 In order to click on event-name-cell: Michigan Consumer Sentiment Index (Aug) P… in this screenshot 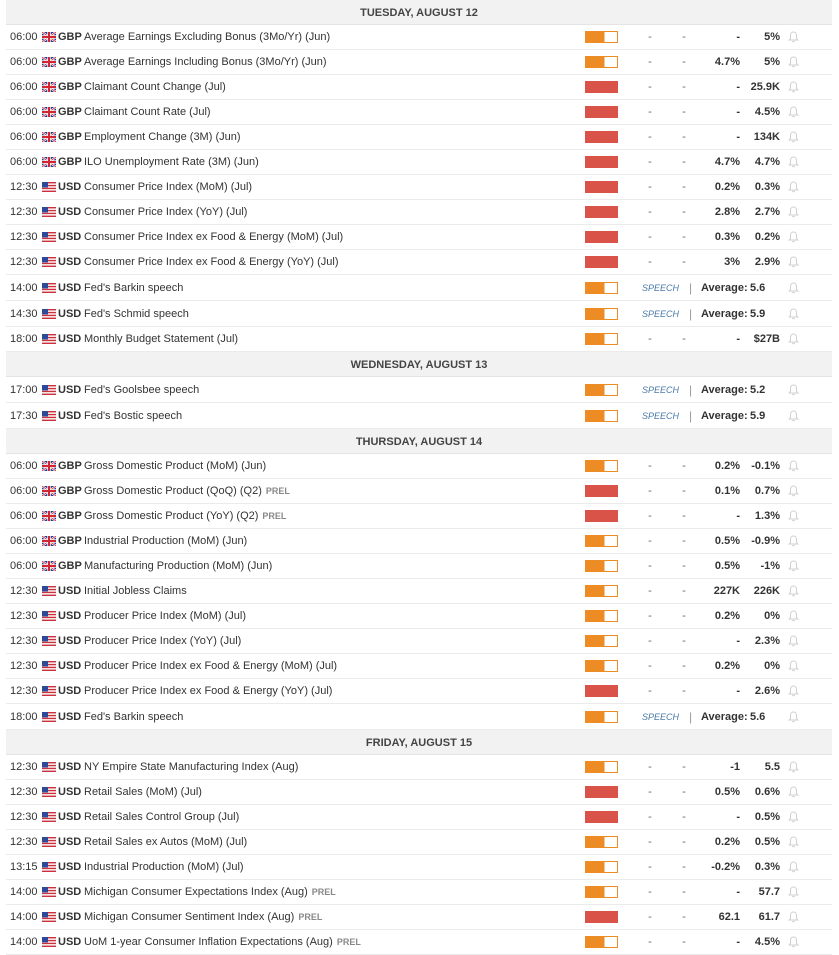, I will do `click(203, 917)`.